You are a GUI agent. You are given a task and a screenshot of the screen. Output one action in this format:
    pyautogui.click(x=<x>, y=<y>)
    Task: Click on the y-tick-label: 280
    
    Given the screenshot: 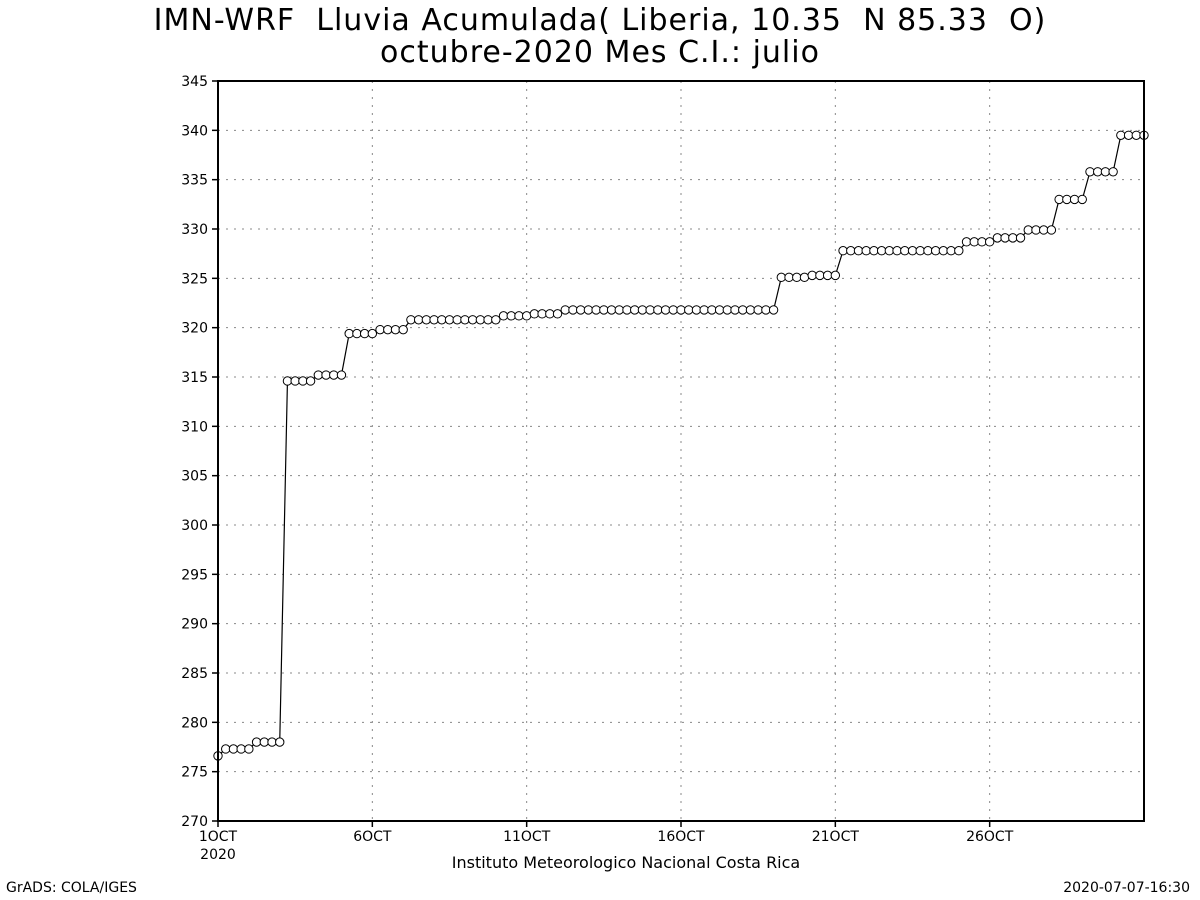 What is the action you would take?
    pyautogui.click(x=194, y=723)
    